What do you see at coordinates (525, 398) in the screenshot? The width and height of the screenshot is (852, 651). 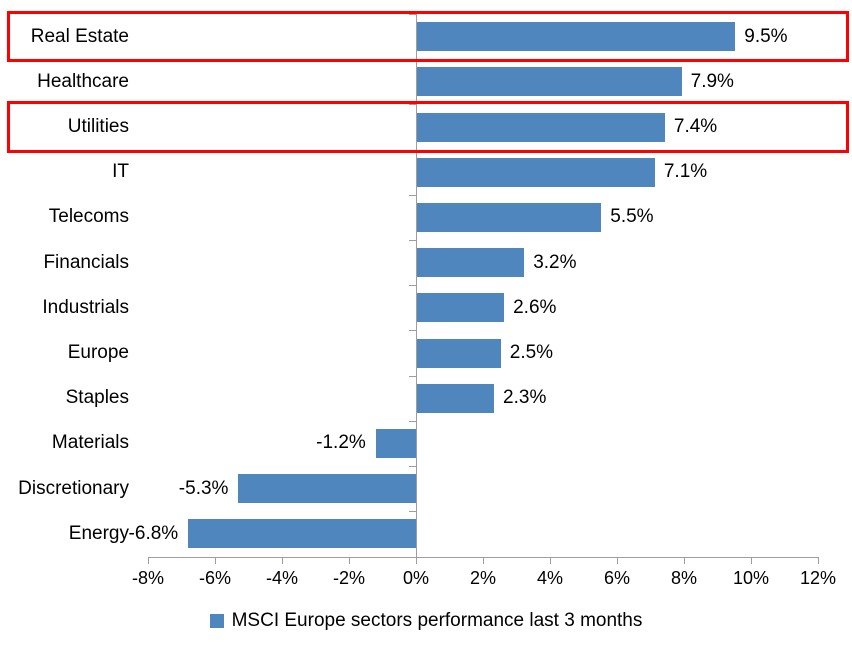 I see `value-label: 2.3%` at bounding box center [525, 398].